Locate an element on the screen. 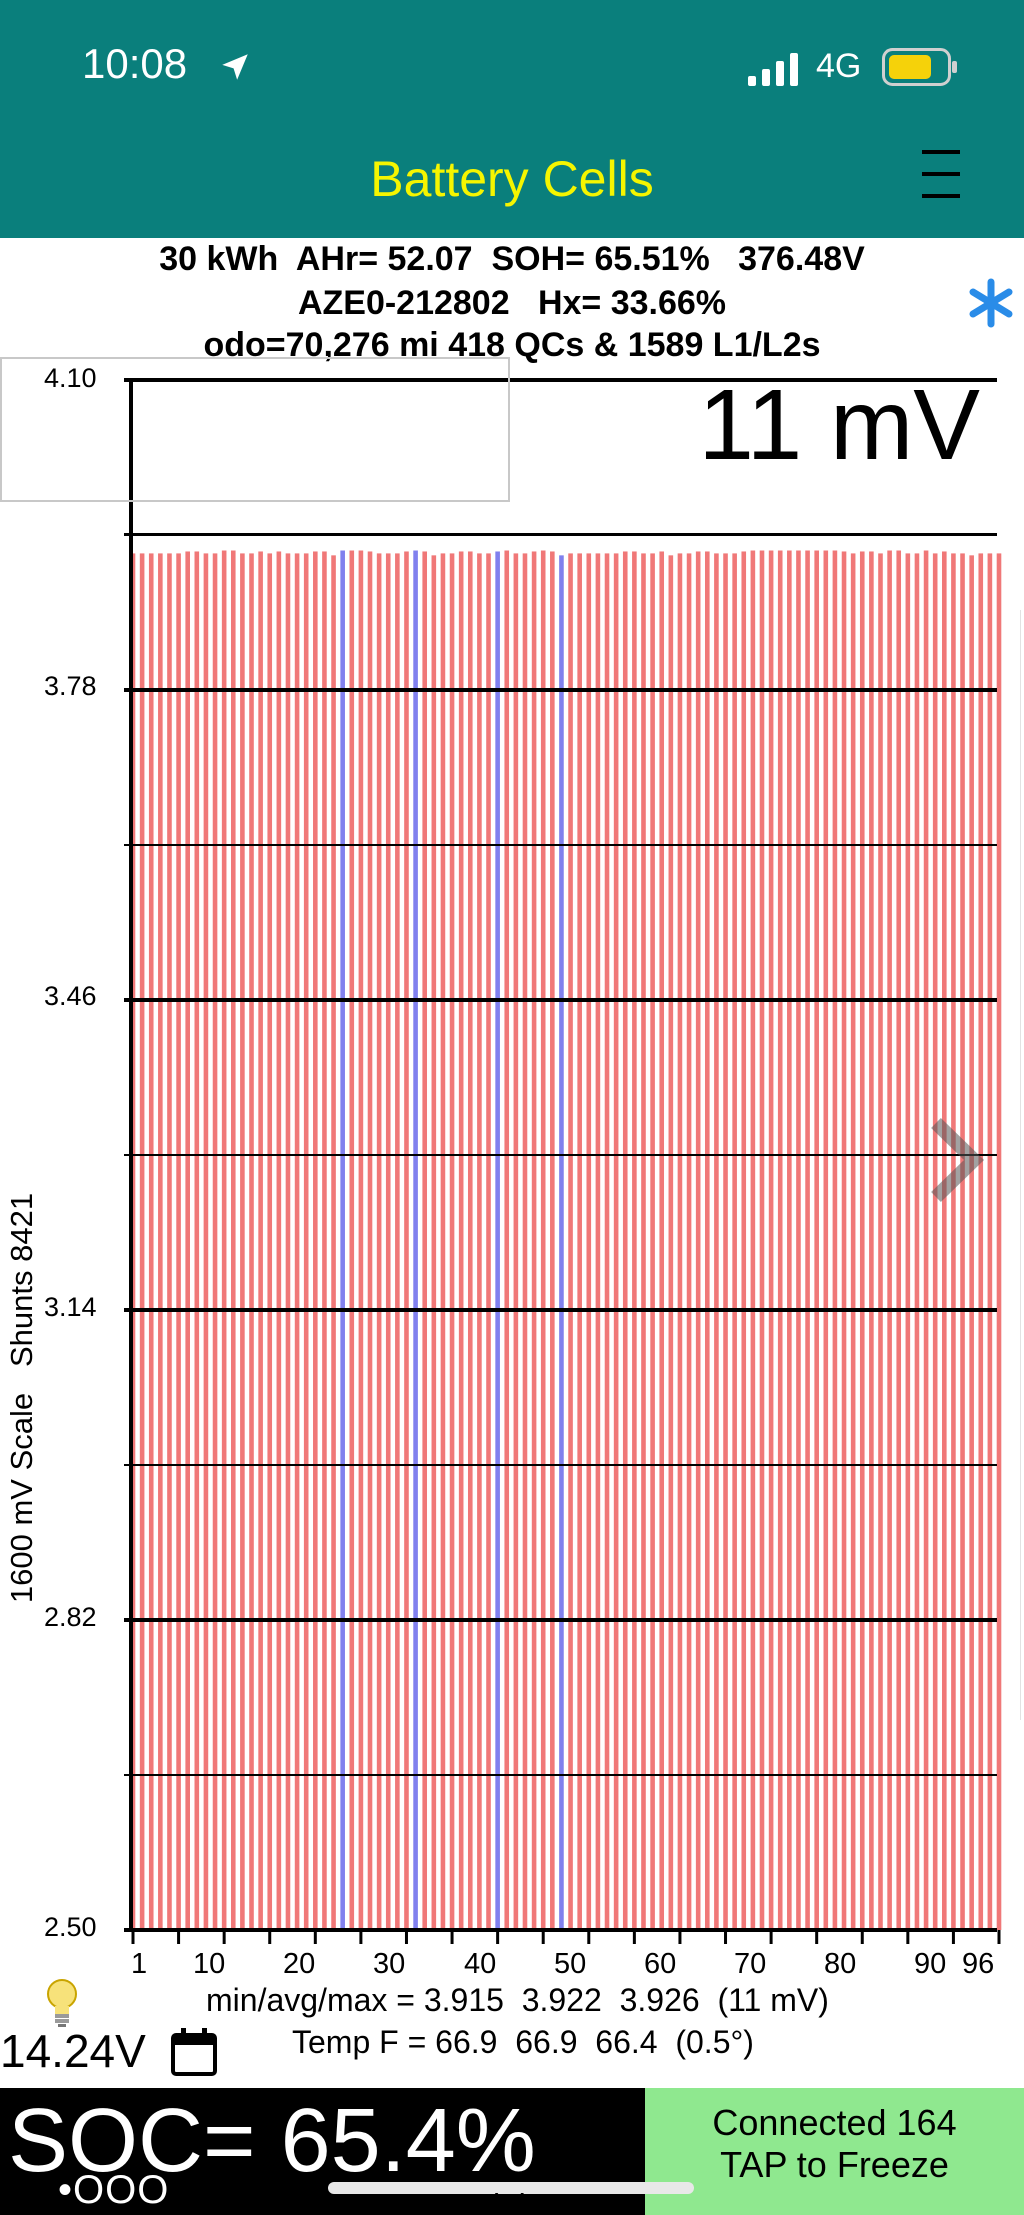 This screenshot has height=2215, width=1024. page-edge-indicator is located at coordinates (1022, 1165).